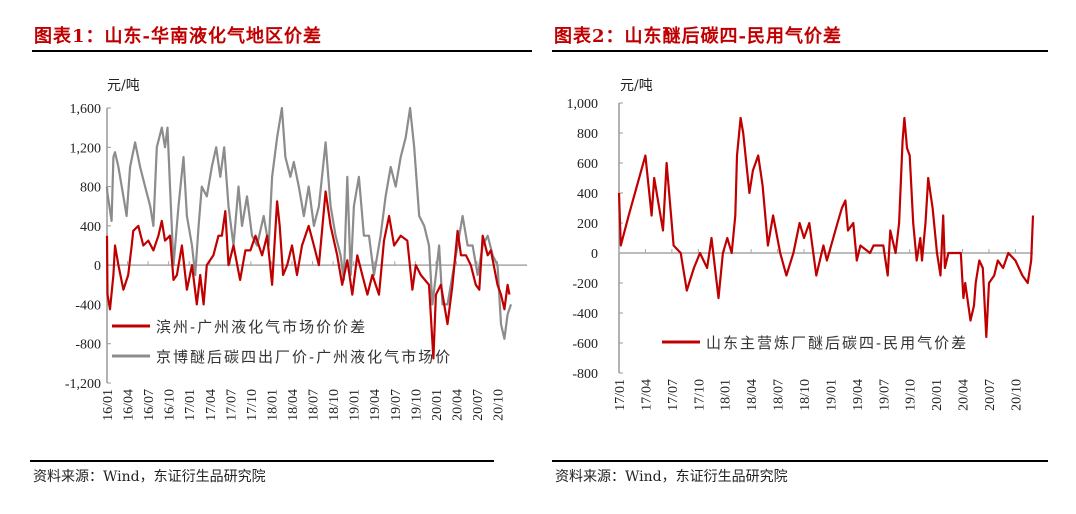  Describe the element at coordinates (478, 405) in the screenshot. I see `chart1-x-tick-label: 20/07` at that location.